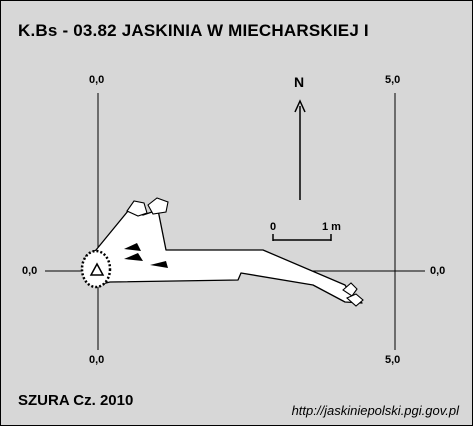 Image resolution: width=473 pixels, height=426 pixels. I want to click on grid-label-bottom-right: 5,0, so click(393, 360).